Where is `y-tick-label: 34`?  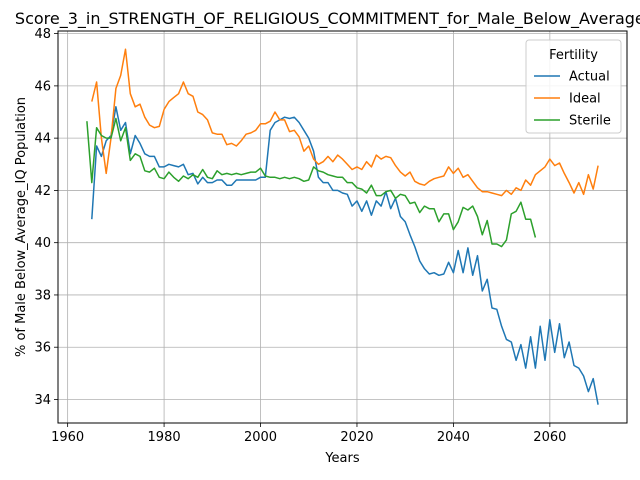 y-tick-label: 34 is located at coordinates (42, 400).